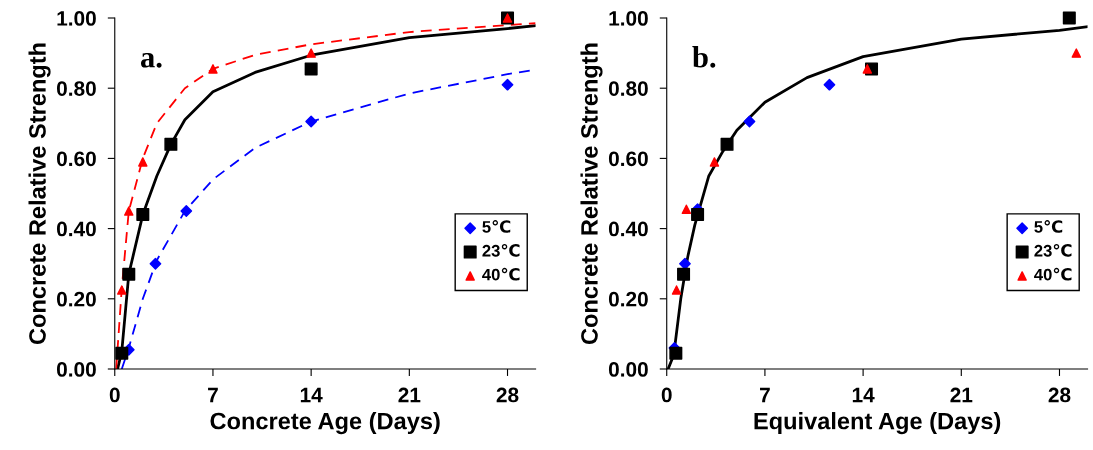 This screenshot has width=1093, height=450. I want to click on x-axis-title: Concrete Age (Days), so click(325, 423).